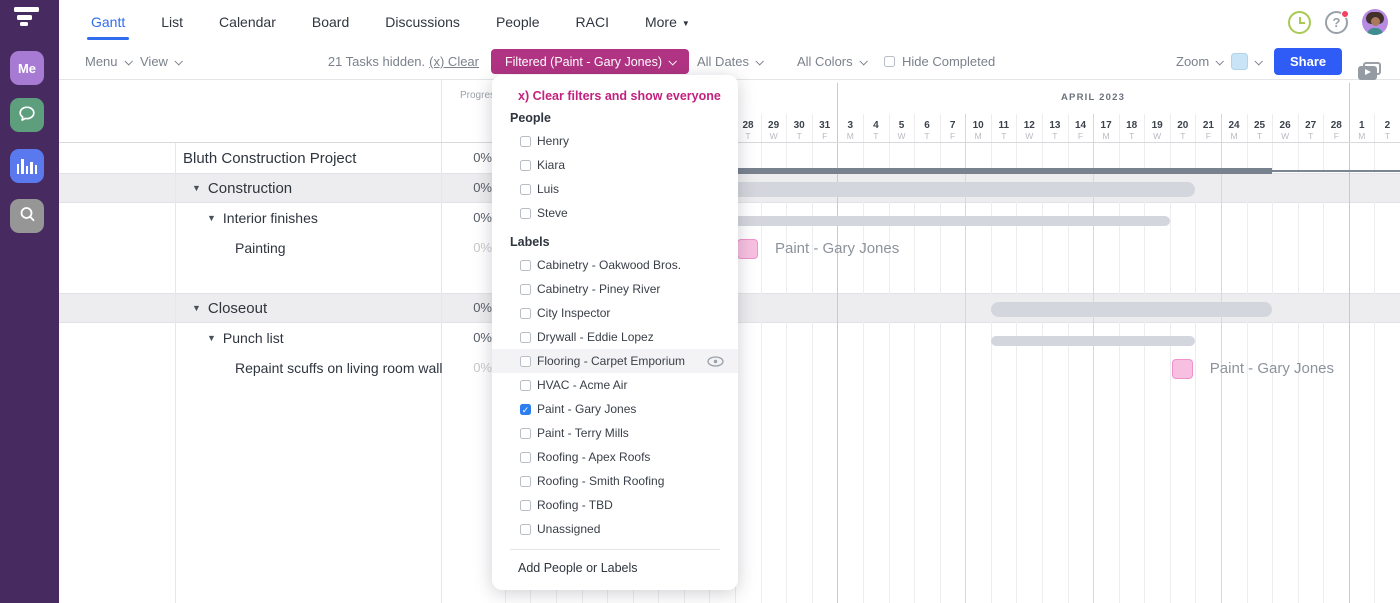 Image resolution: width=1400 pixels, height=603 pixels. What do you see at coordinates (889, 61) in the screenshot?
I see `hide-completed-checkbox` at bounding box center [889, 61].